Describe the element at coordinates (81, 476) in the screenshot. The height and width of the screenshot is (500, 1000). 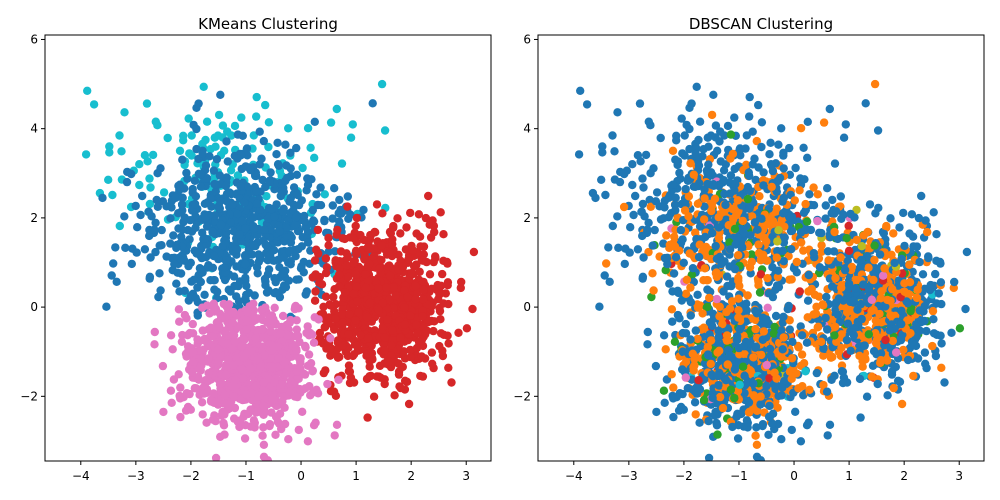
I see `x-tick-label: −4` at that location.